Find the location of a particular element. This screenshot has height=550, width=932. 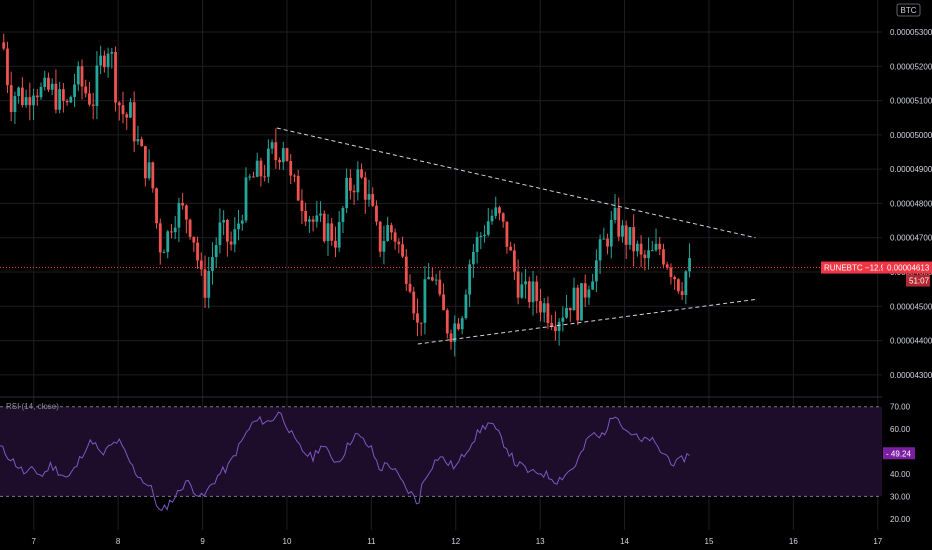

rsi-tick-label: 40.00 is located at coordinates (900, 474).